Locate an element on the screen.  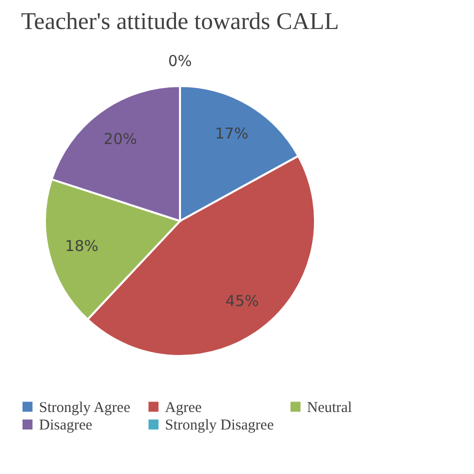
data-label: 17% is located at coordinates (231, 133).